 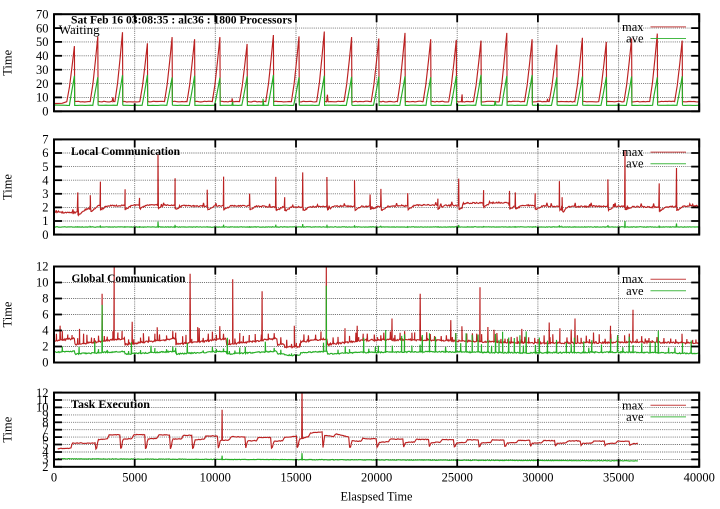 What do you see at coordinates (537, 478) in the screenshot?
I see `svg-text: 30000` at bounding box center [537, 478].